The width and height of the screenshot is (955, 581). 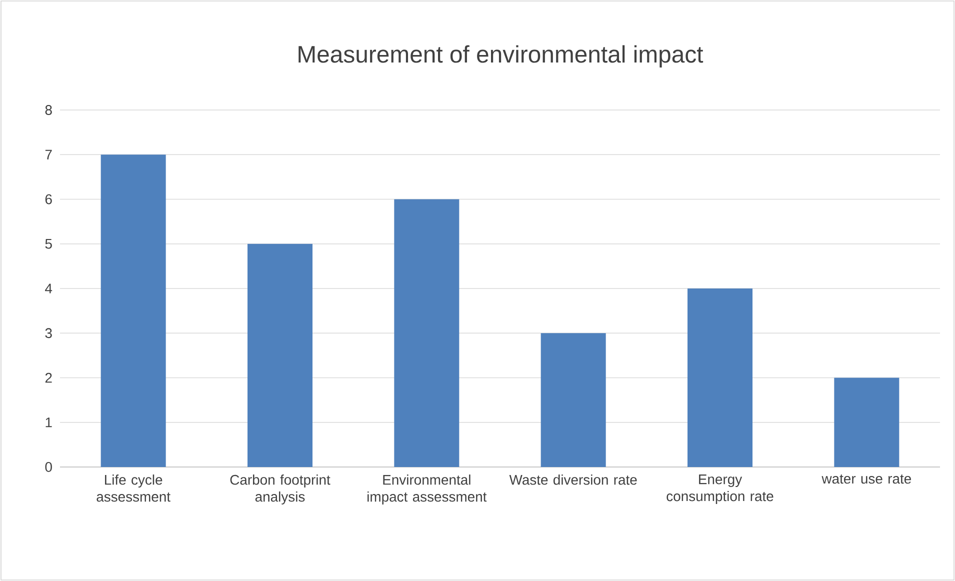 What do you see at coordinates (48, 467) in the screenshot?
I see `y-tick-label: 0` at bounding box center [48, 467].